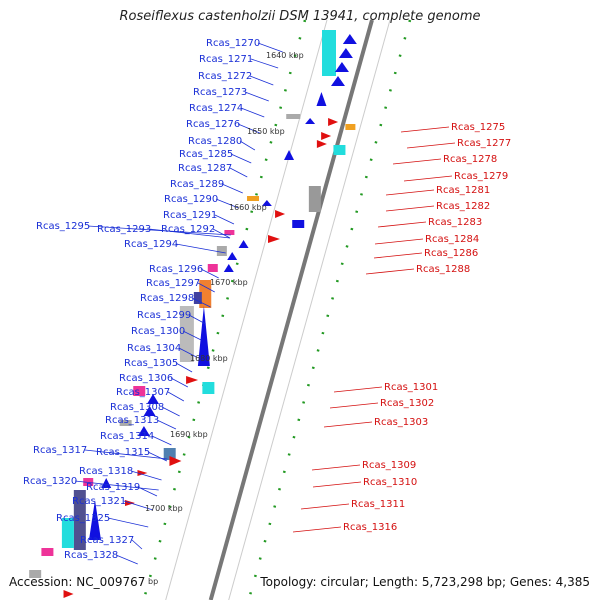  What do you see at coordinates (50, 481) in the screenshot?
I see `gene-label-left: Rcas_1320` at bounding box center [50, 481].